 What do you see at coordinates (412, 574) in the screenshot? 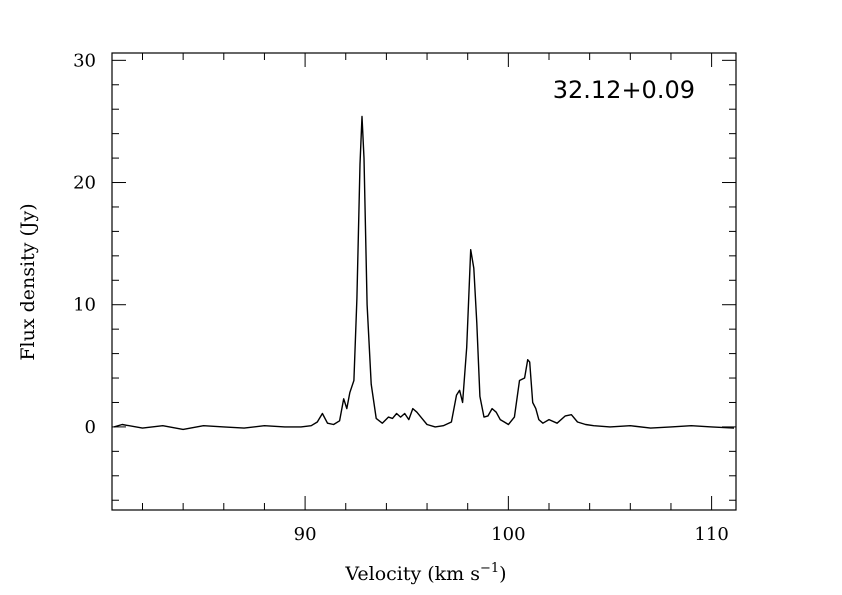
I see `x-axis-title-main: Velocity (km s` at bounding box center [412, 574].